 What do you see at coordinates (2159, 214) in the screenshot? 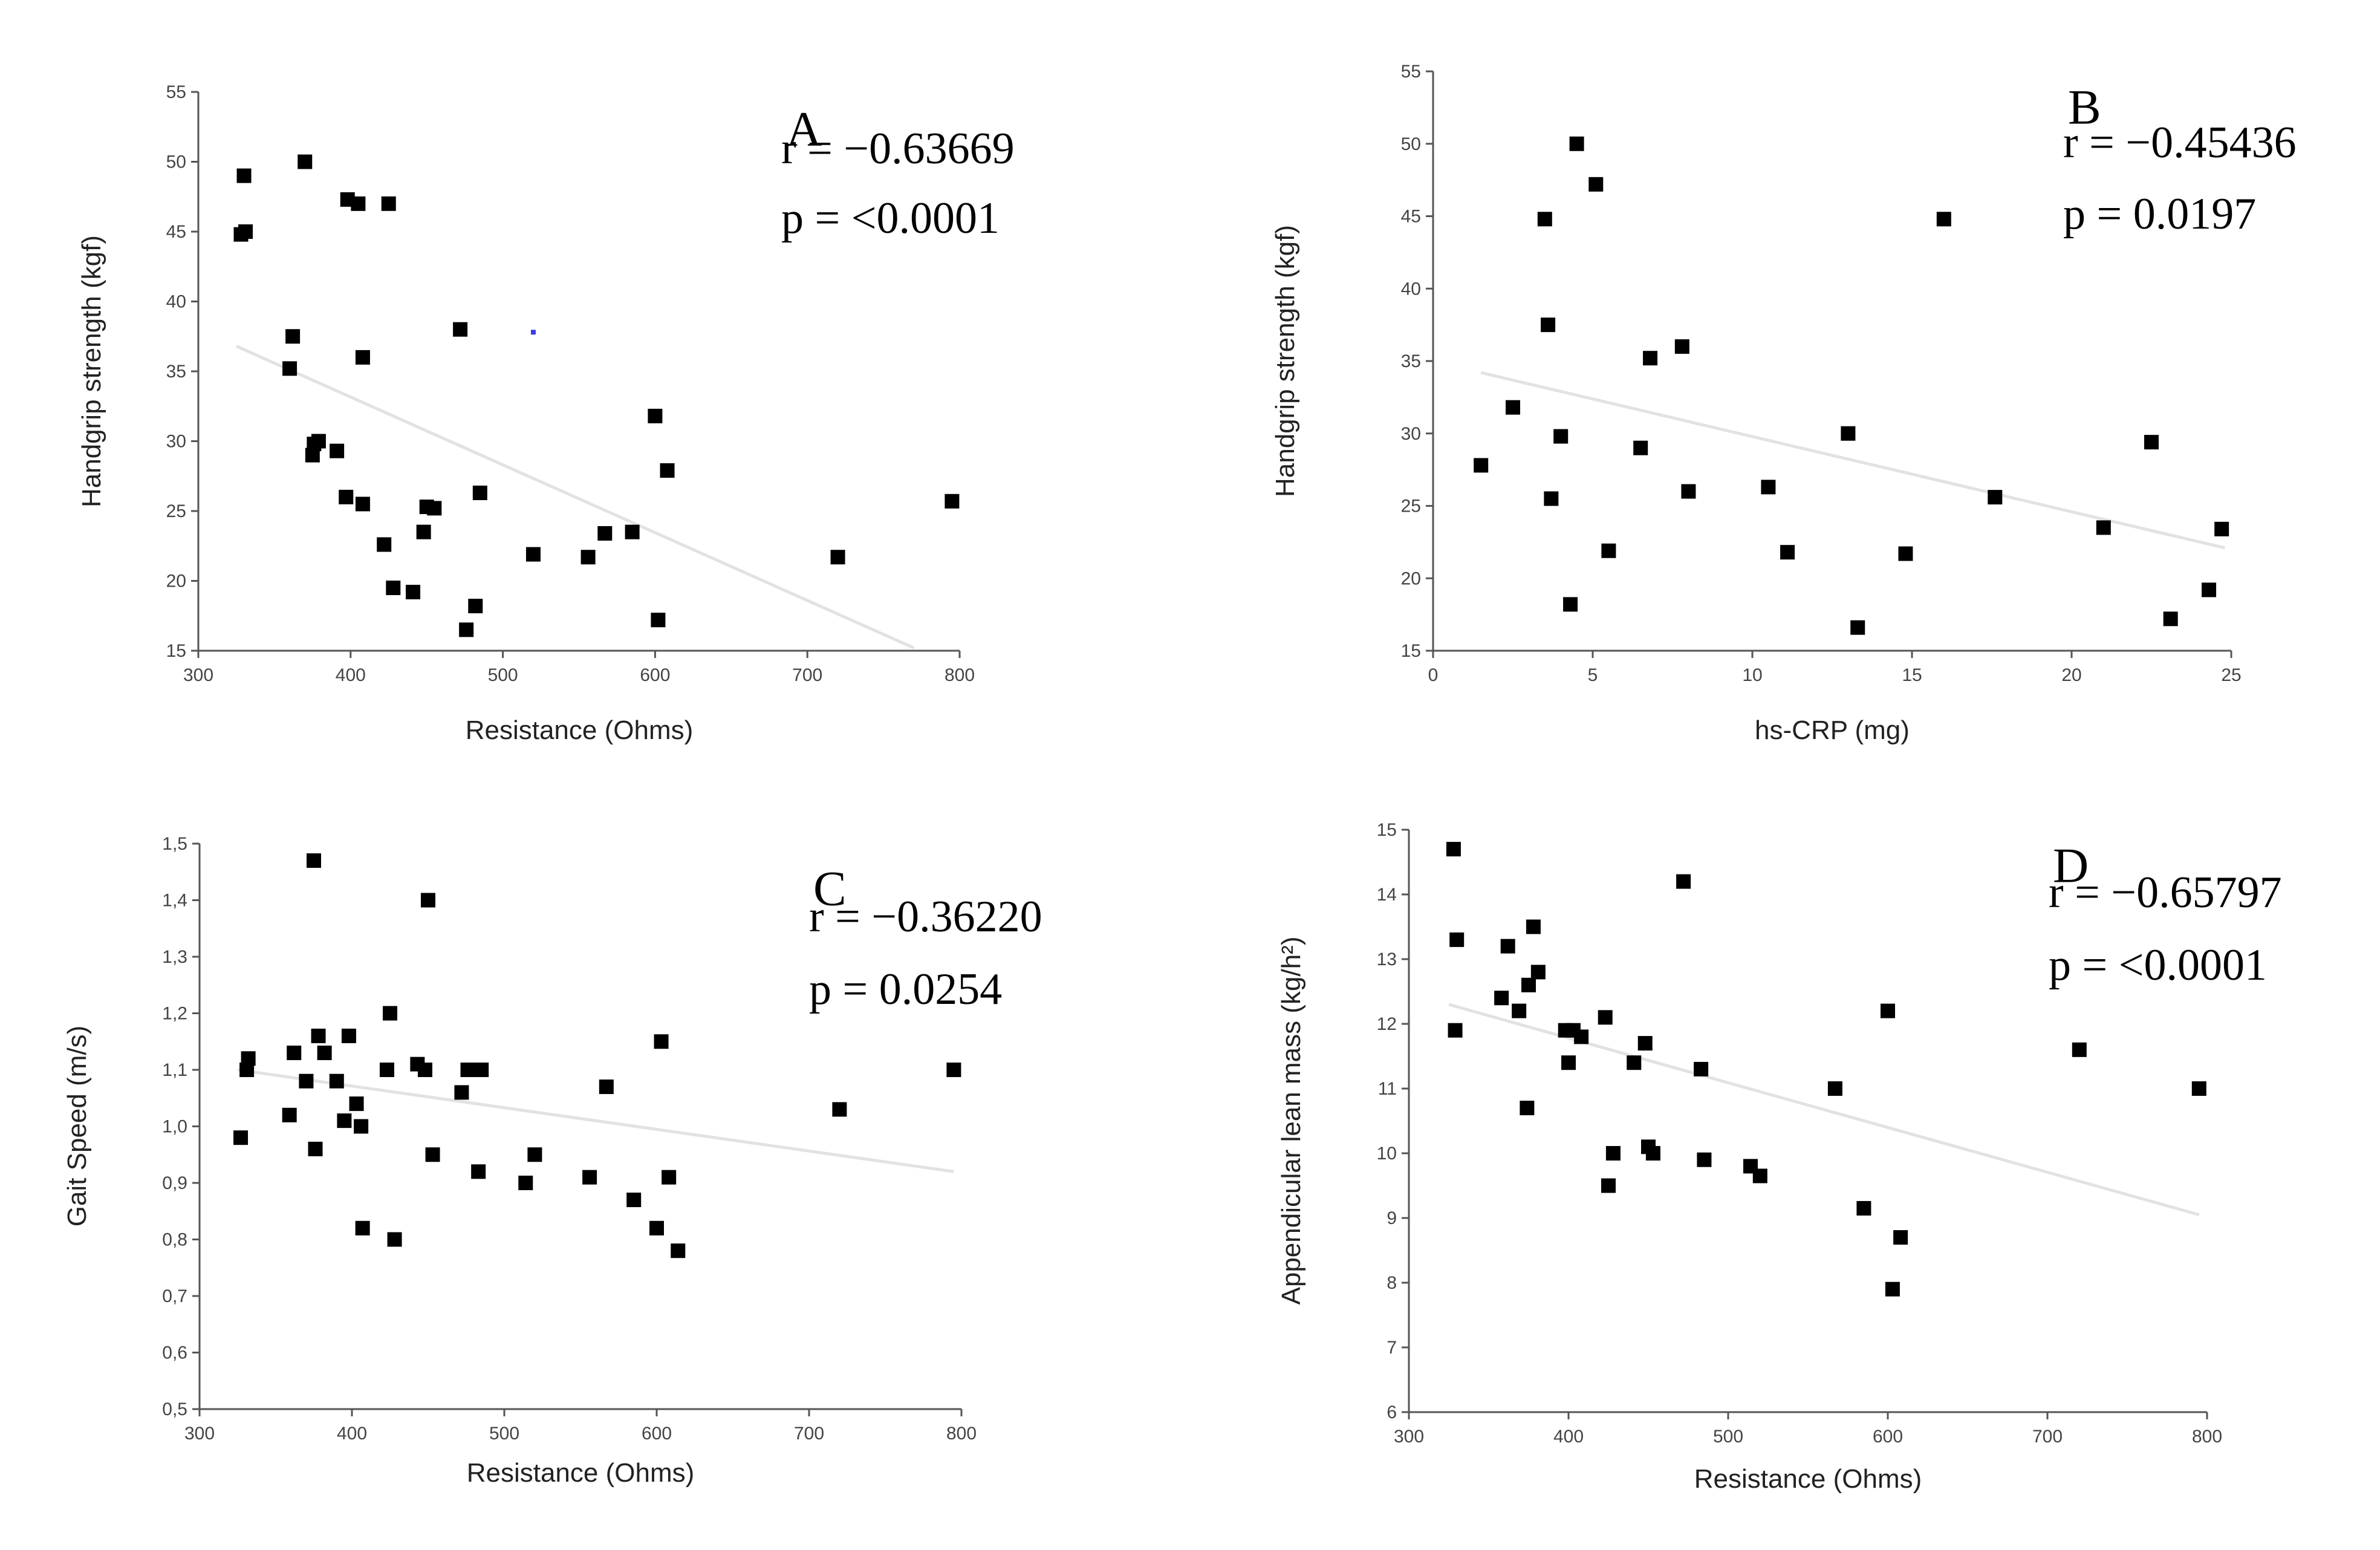
I see `p-value: p = 0.0197` at bounding box center [2159, 214].